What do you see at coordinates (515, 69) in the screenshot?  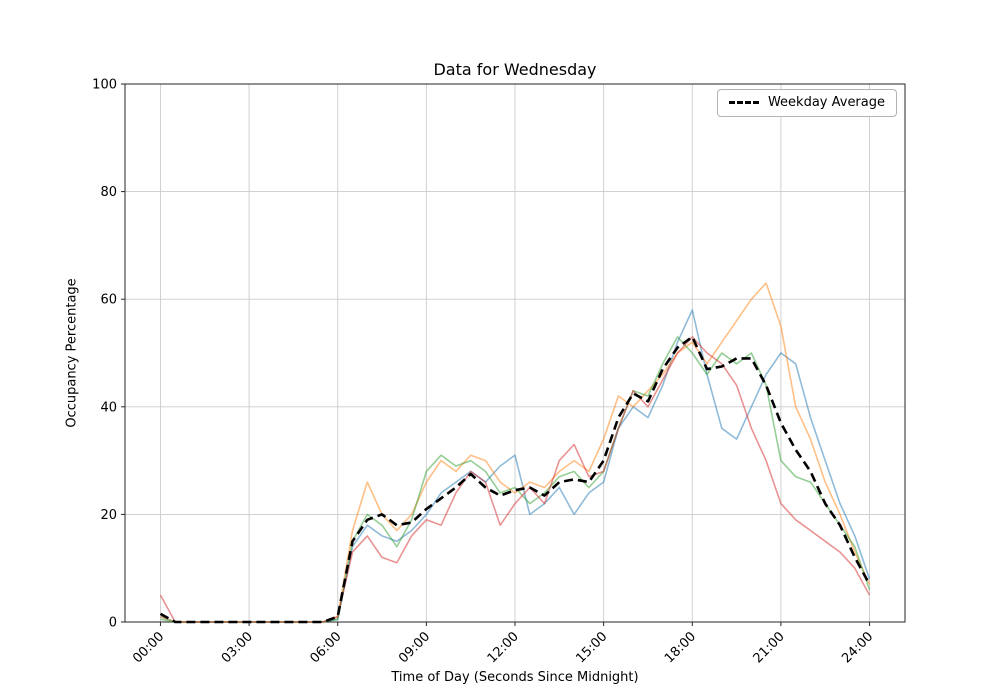 I see `chart-title: Data for Wednesday` at bounding box center [515, 69].